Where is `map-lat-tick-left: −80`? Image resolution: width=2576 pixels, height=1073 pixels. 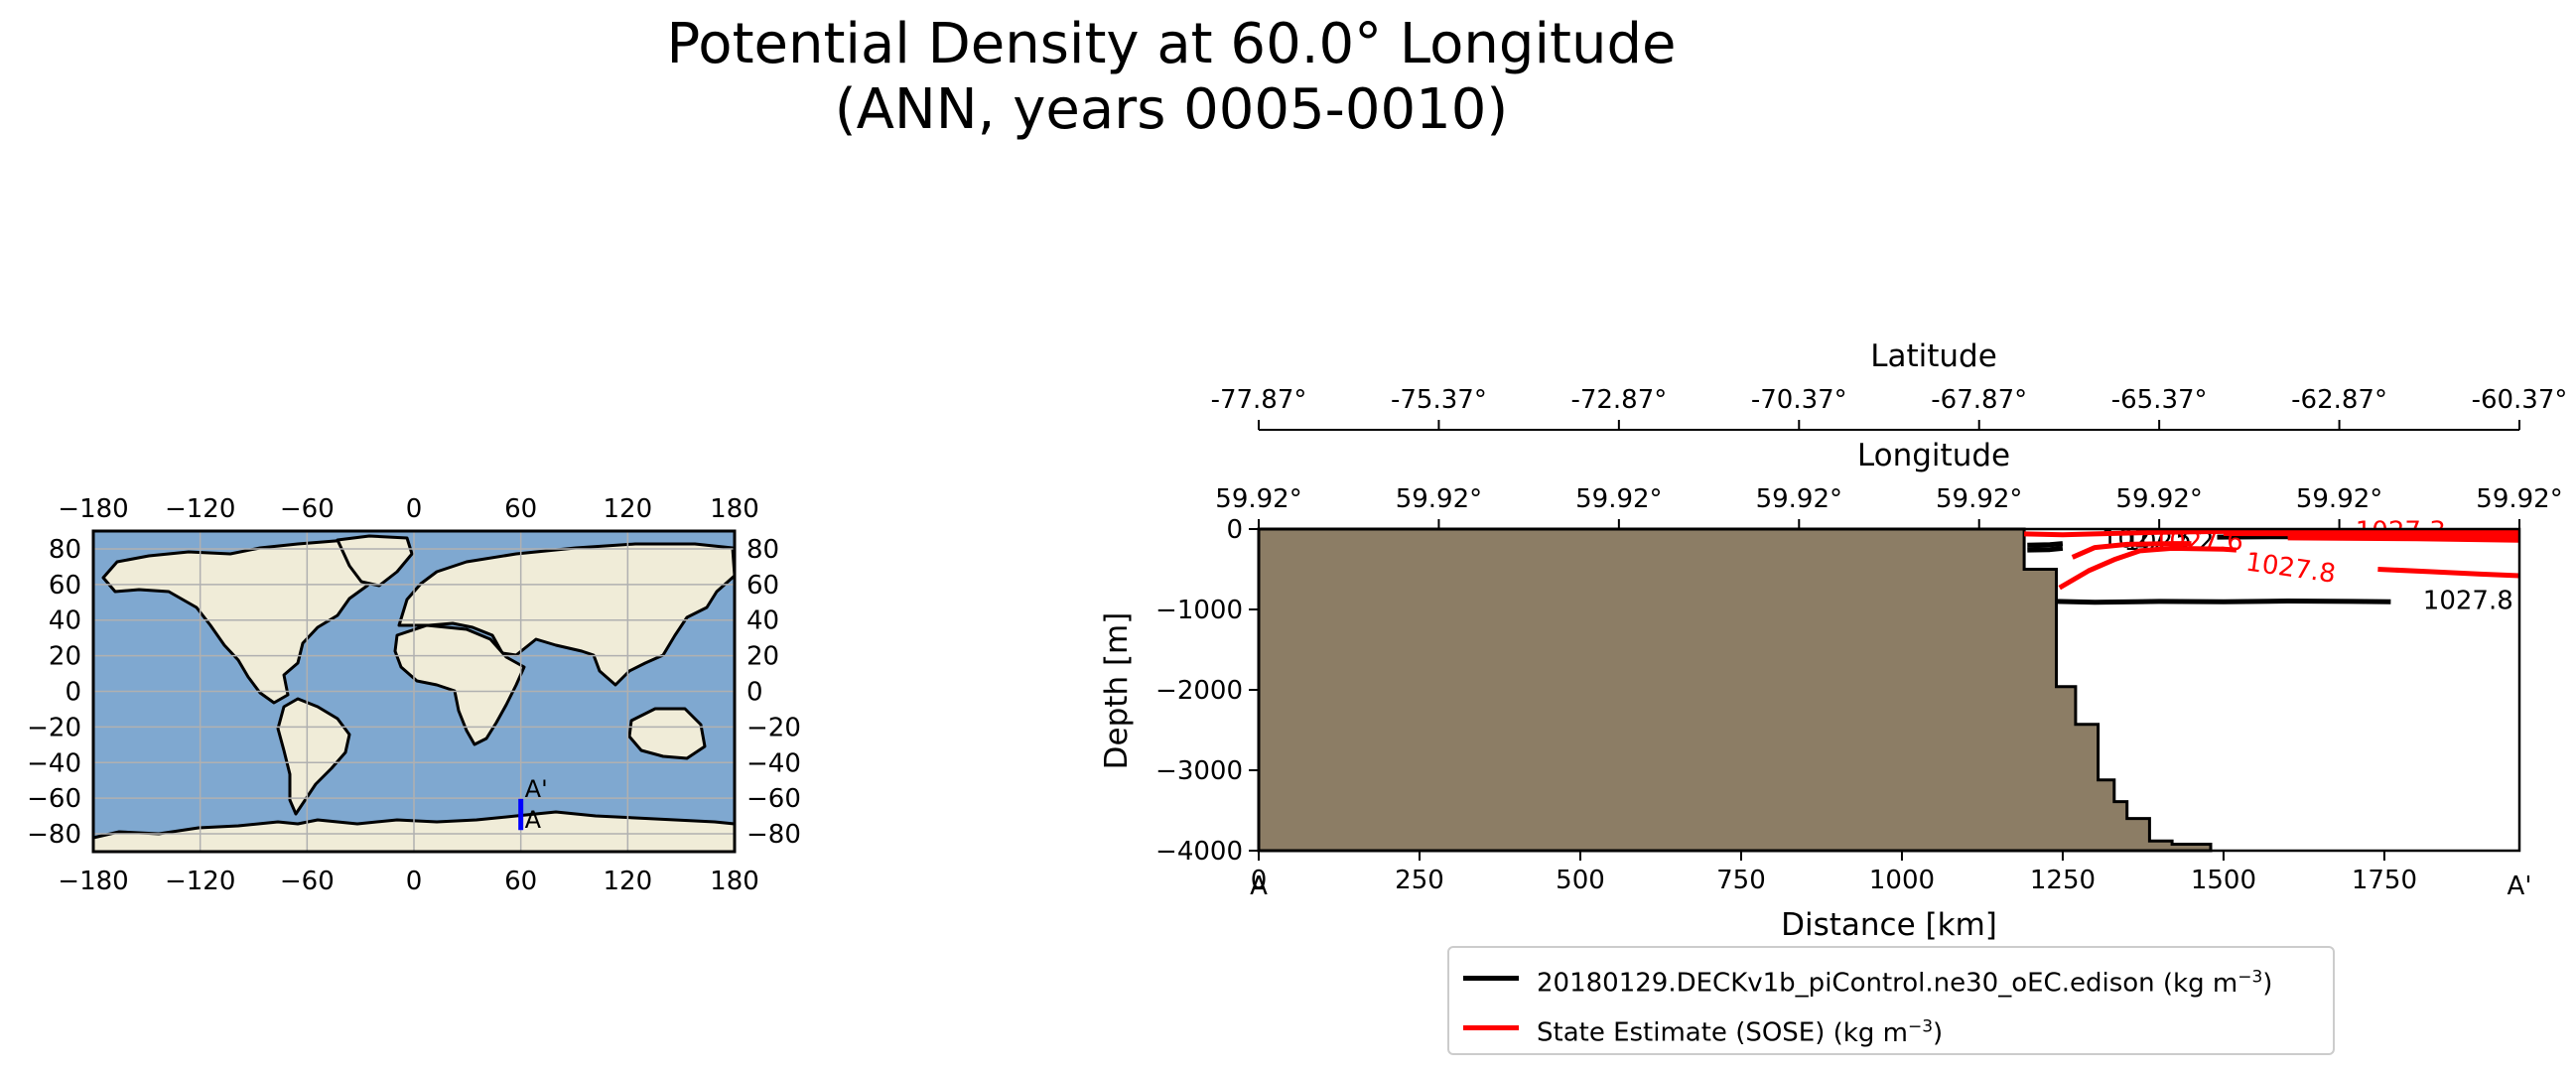 map-lat-tick-left: −80 is located at coordinates (54, 835).